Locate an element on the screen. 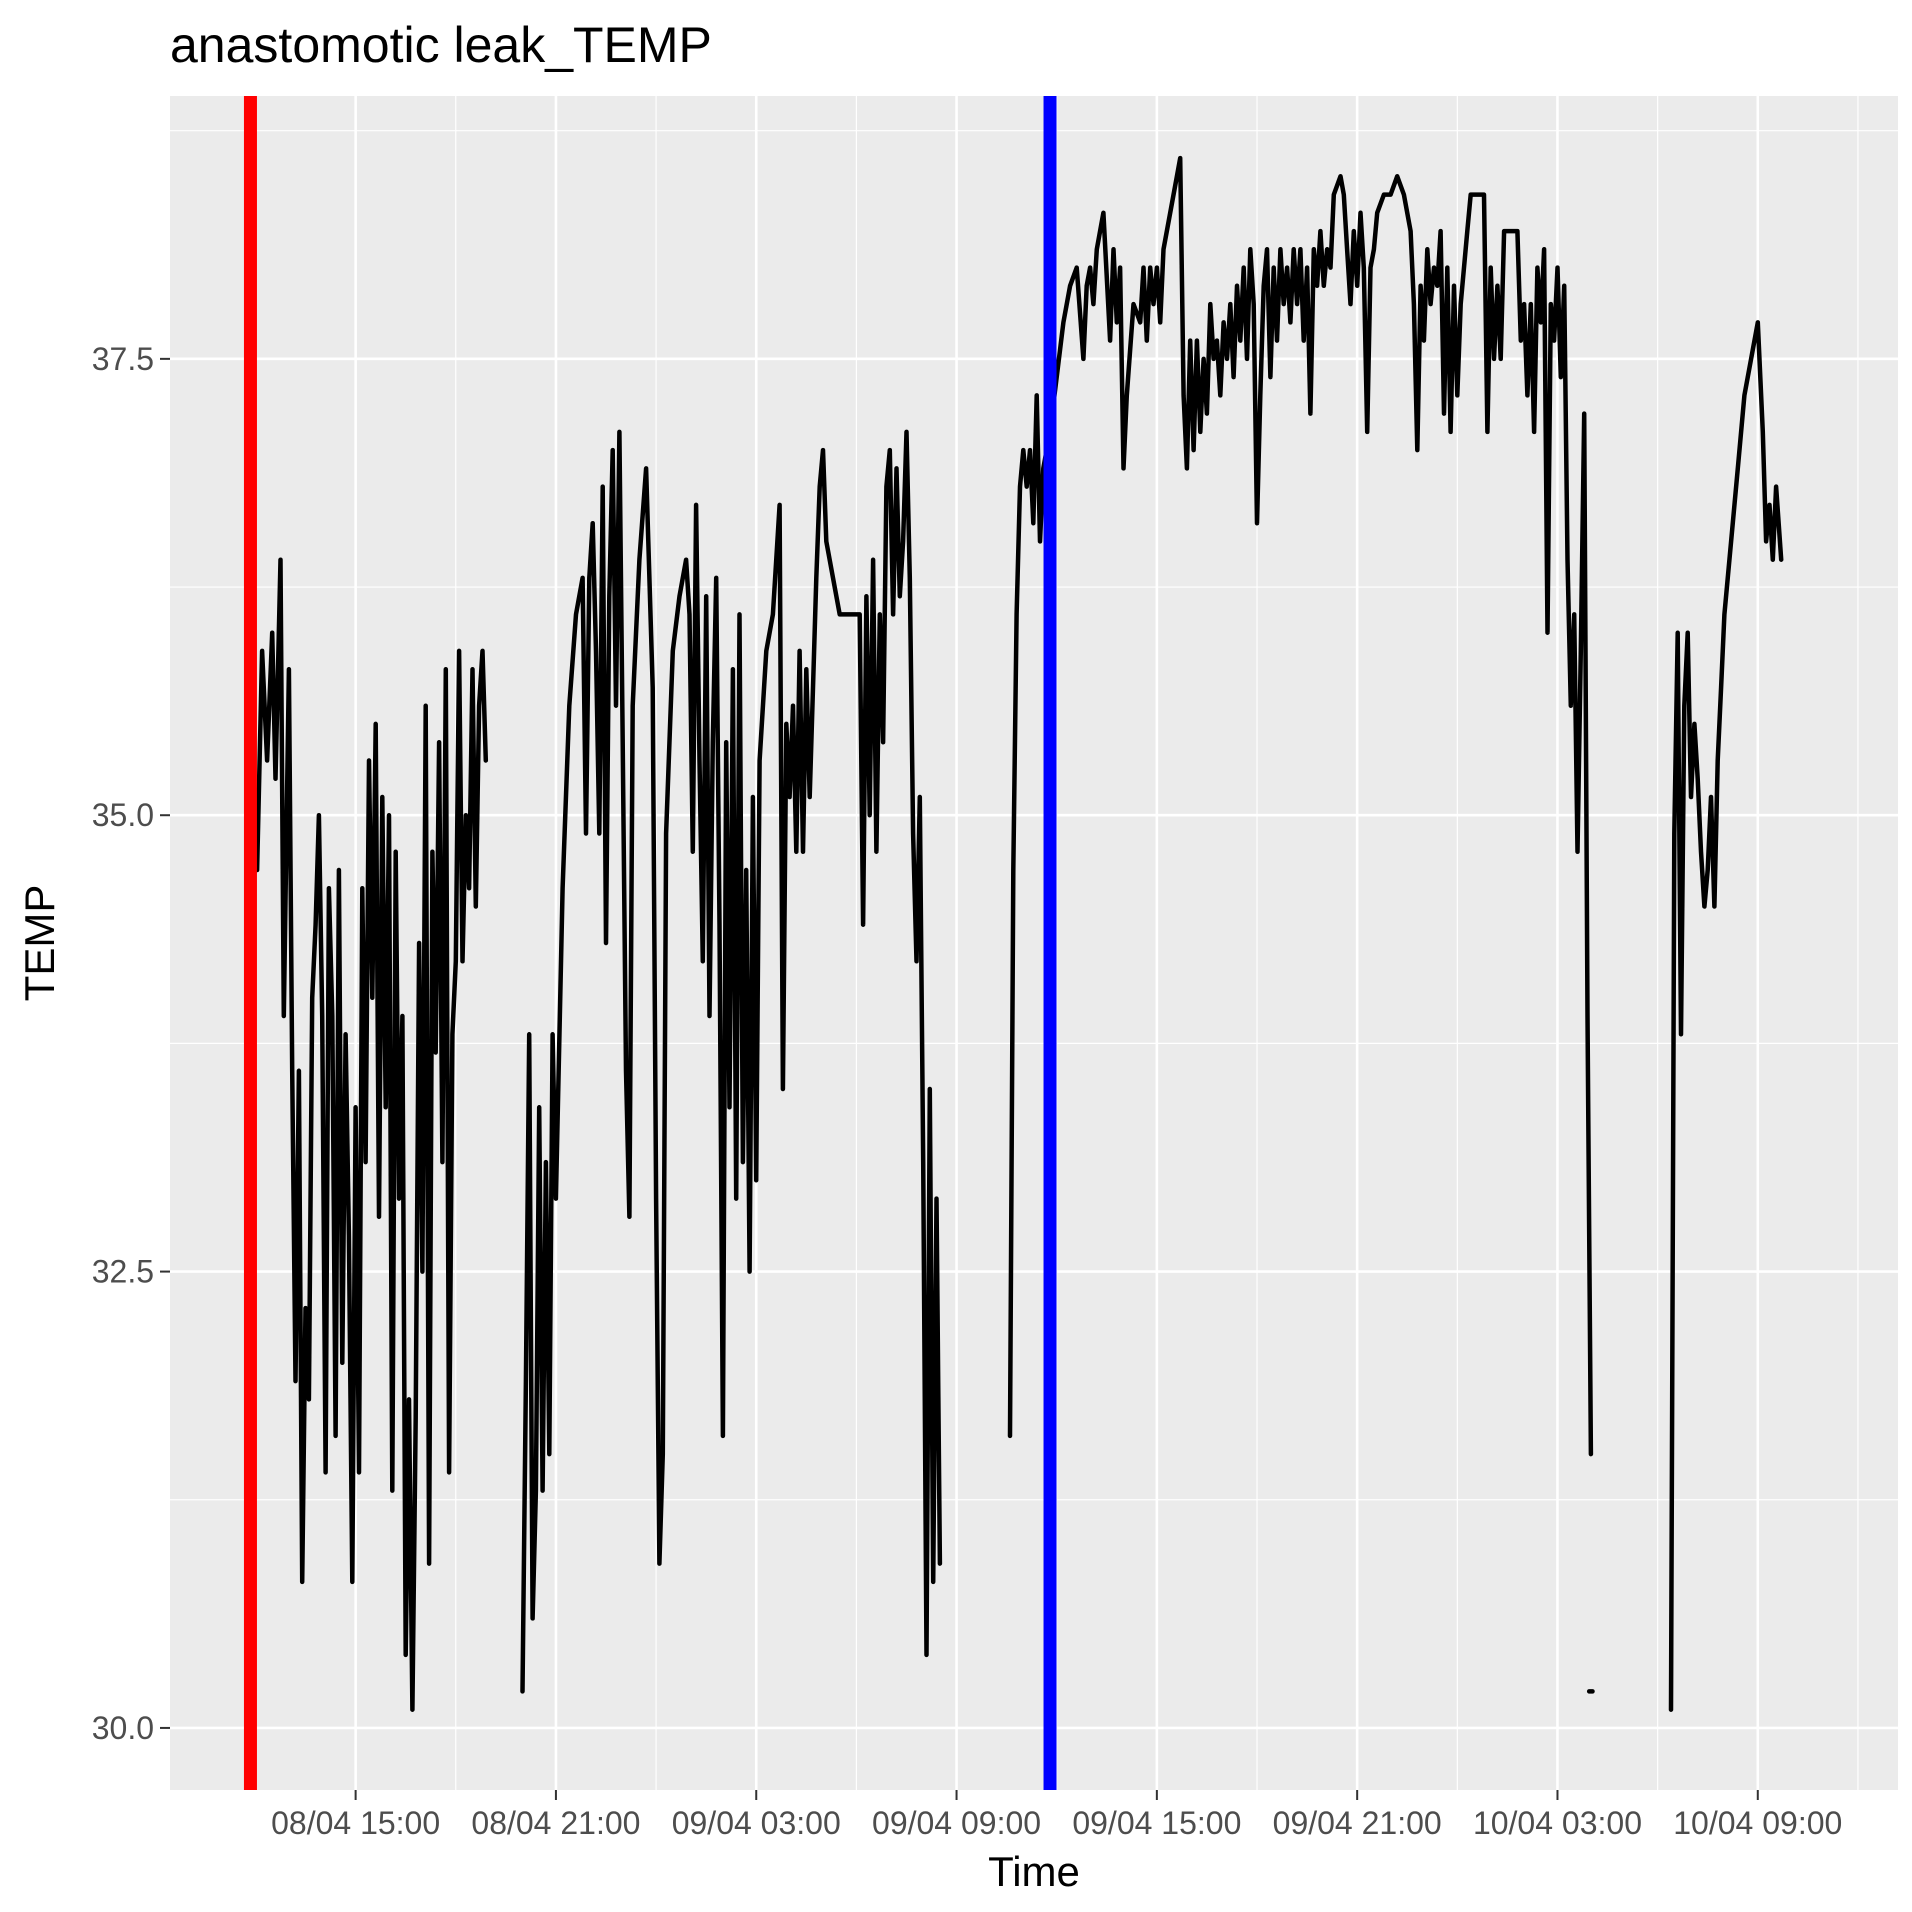 The image size is (1912, 1912). x-tick-label: 09/04 09:00 is located at coordinates (956, 1823).